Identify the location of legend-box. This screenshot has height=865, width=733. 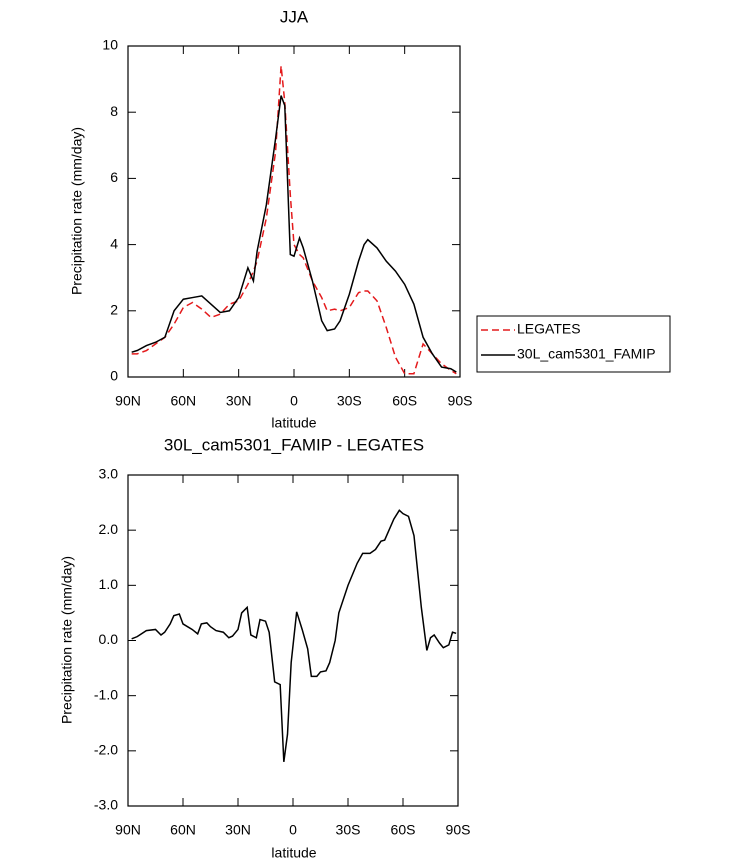
(573, 344).